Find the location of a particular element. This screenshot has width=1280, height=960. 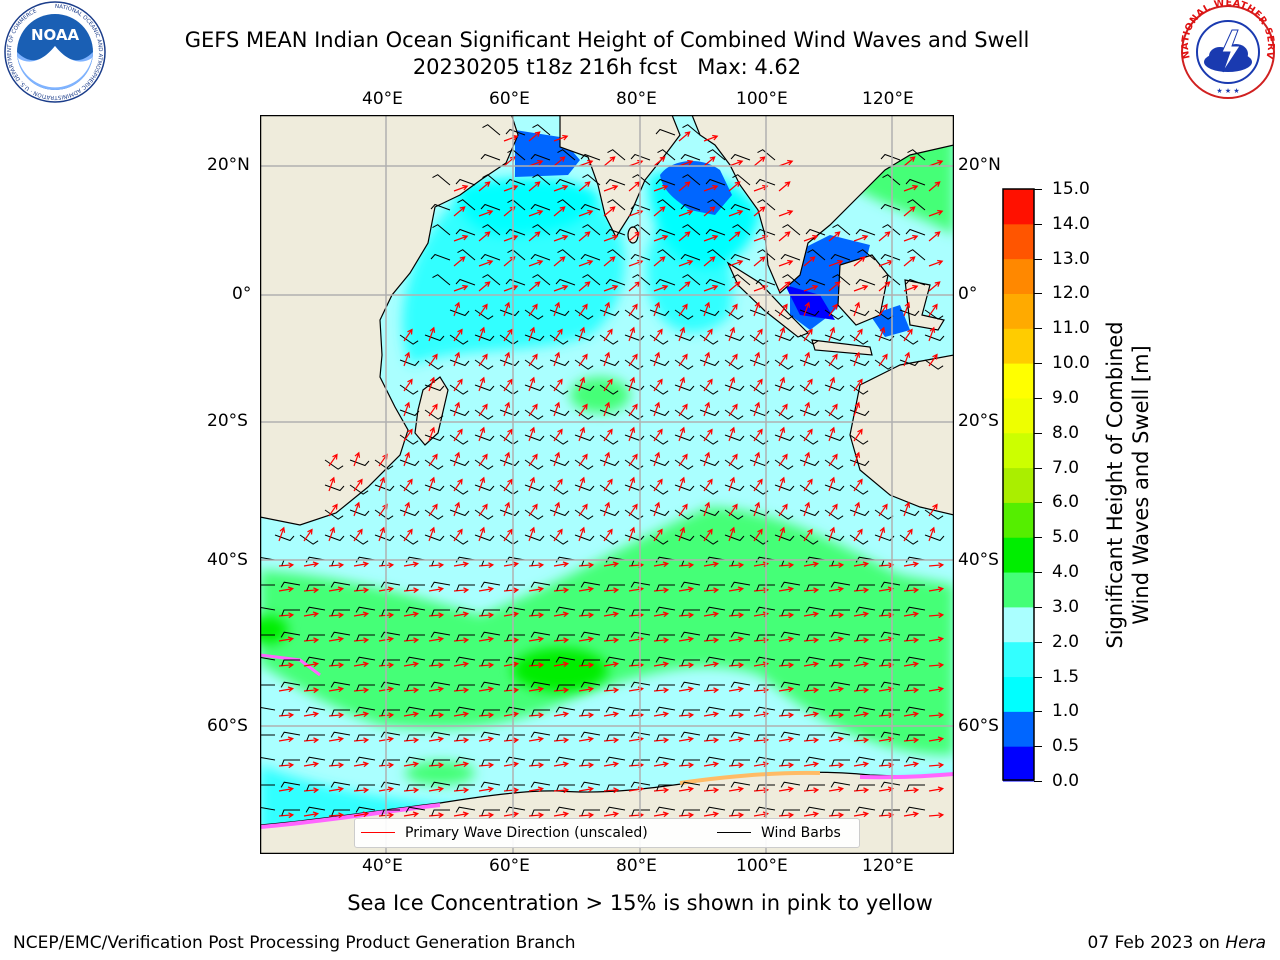

nws-logo: NATIONAL WEATHER SERVICE ★ ★ ★ is located at coordinates (1226, 49).